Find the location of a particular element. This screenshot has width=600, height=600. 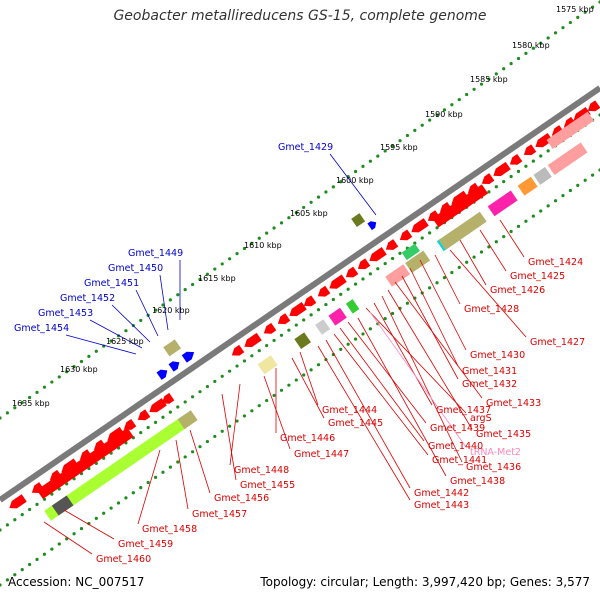

gene-label-reverse: Gmet_1444 is located at coordinates (349, 410).